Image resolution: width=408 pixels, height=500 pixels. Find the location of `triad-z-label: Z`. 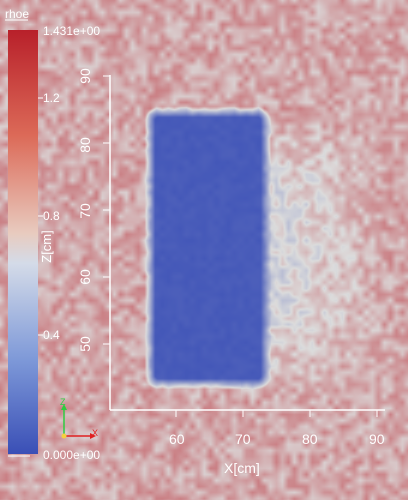

triad-z-label: Z is located at coordinates (63, 402).